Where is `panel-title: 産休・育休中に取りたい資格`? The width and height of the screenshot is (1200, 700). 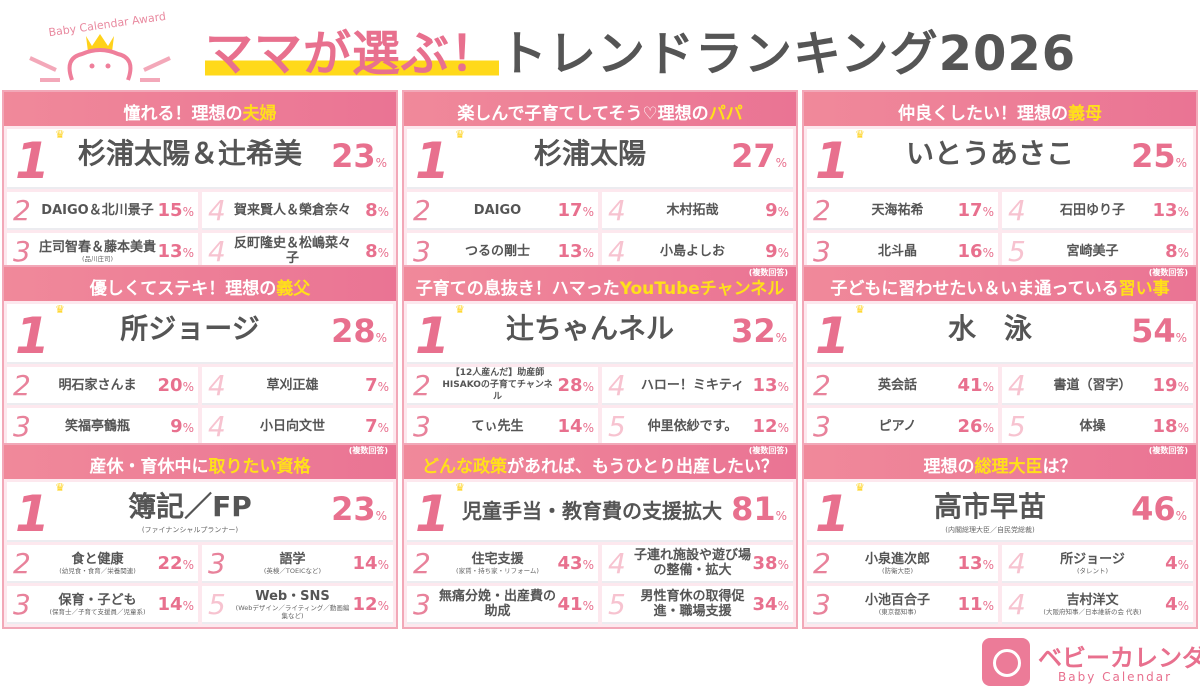
panel-title: 産休・育休中に取りたい資格 is located at coordinates (200, 467).